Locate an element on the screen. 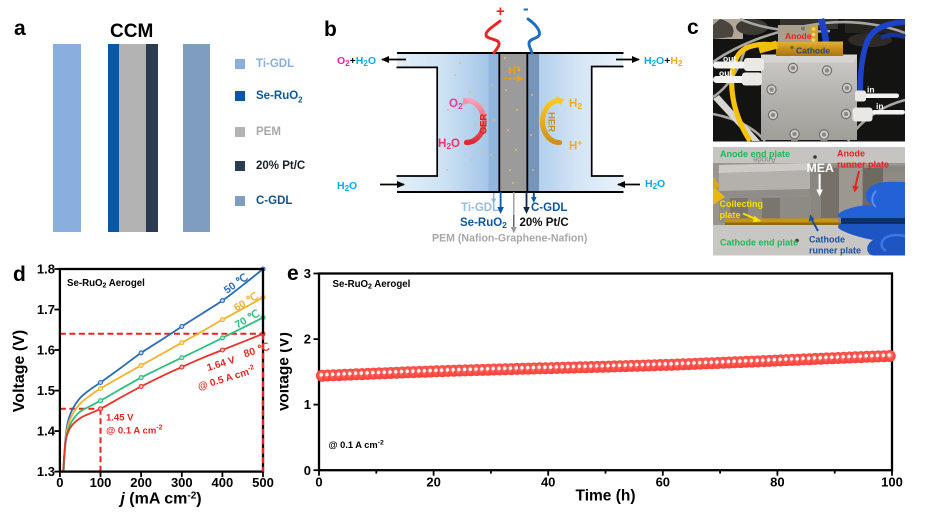  svg-text: O2+H2O is located at coordinates (356, 61).